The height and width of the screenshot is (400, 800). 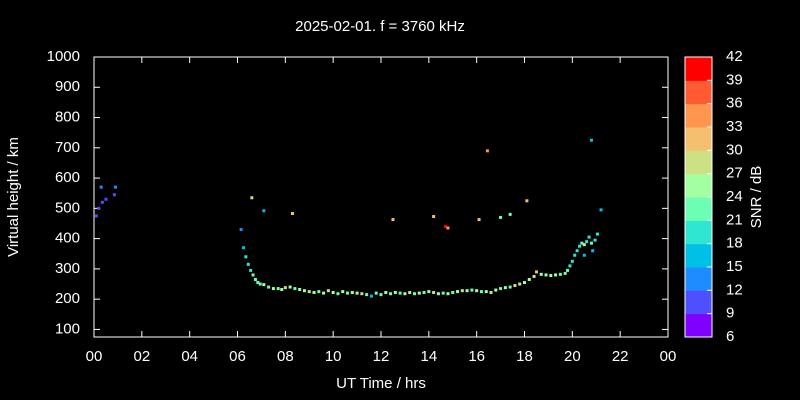 I want to click on x-tick-label: 22, so click(x=620, y=356).